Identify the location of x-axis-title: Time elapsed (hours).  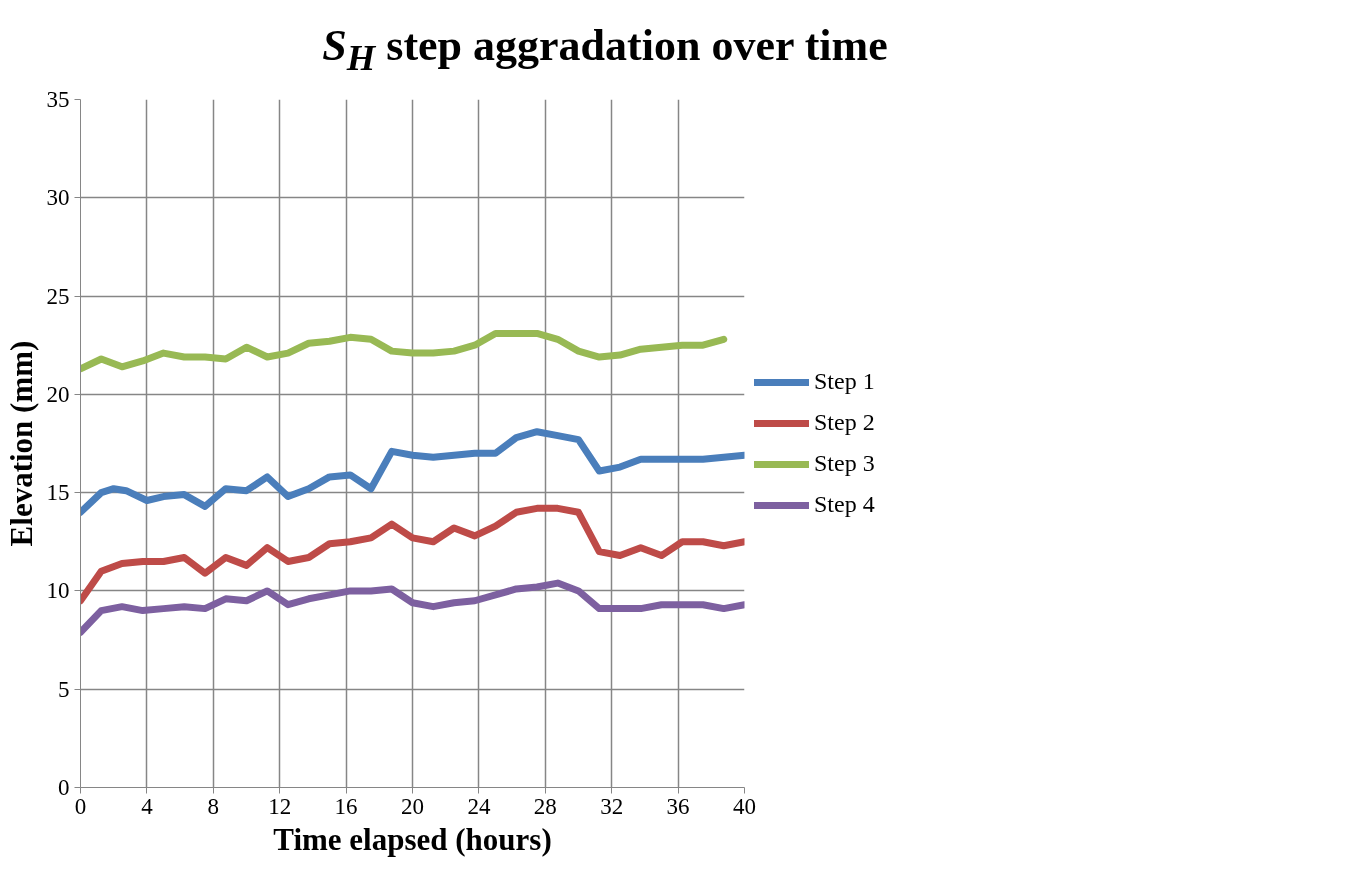
(412, 839).